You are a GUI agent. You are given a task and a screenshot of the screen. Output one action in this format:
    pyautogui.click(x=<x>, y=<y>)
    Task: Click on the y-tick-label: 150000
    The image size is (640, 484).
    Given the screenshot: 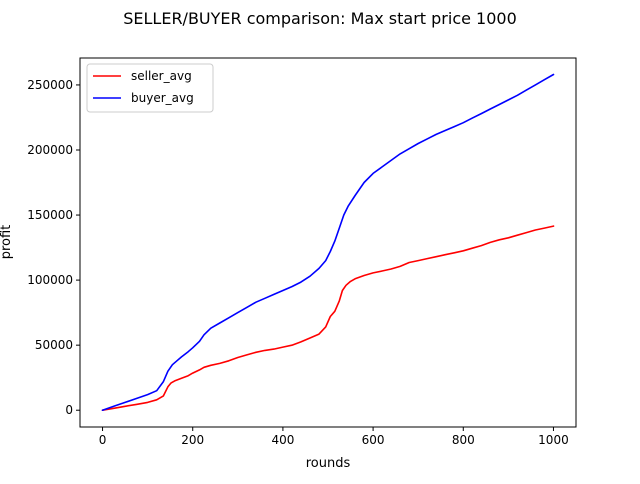 What is the action you would take?
    pyautogui.click(x=50, y=215)
    